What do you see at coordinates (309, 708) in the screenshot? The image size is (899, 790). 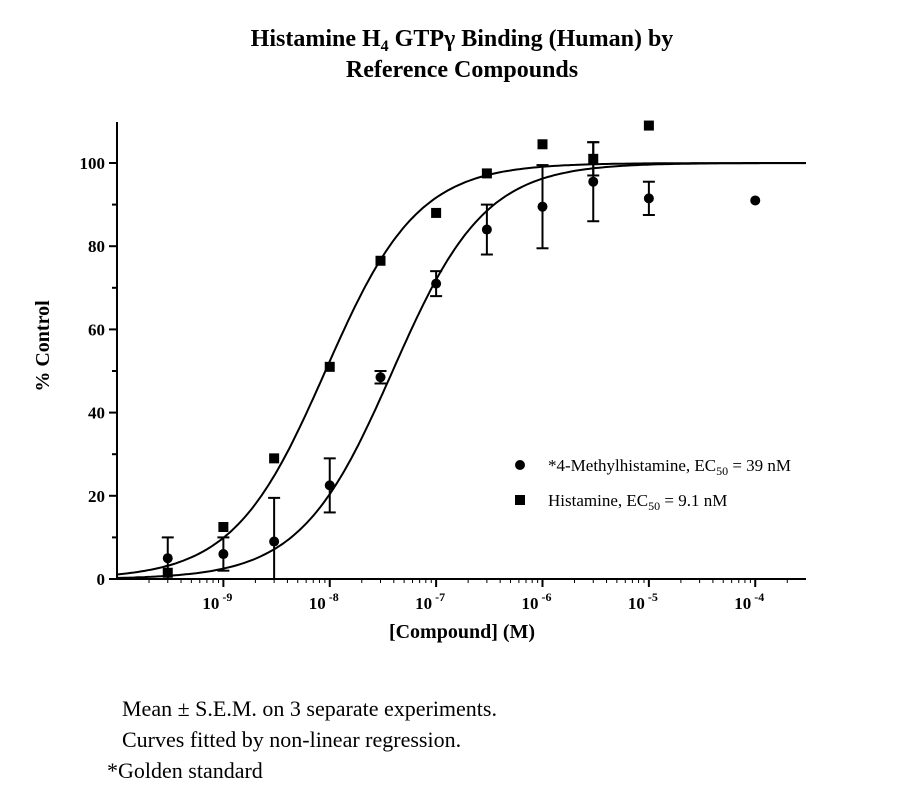 I see `footnote-mean-sem: Mean ± S.E.M. on 3 separate experiments.` at bounding box center [309, 708].